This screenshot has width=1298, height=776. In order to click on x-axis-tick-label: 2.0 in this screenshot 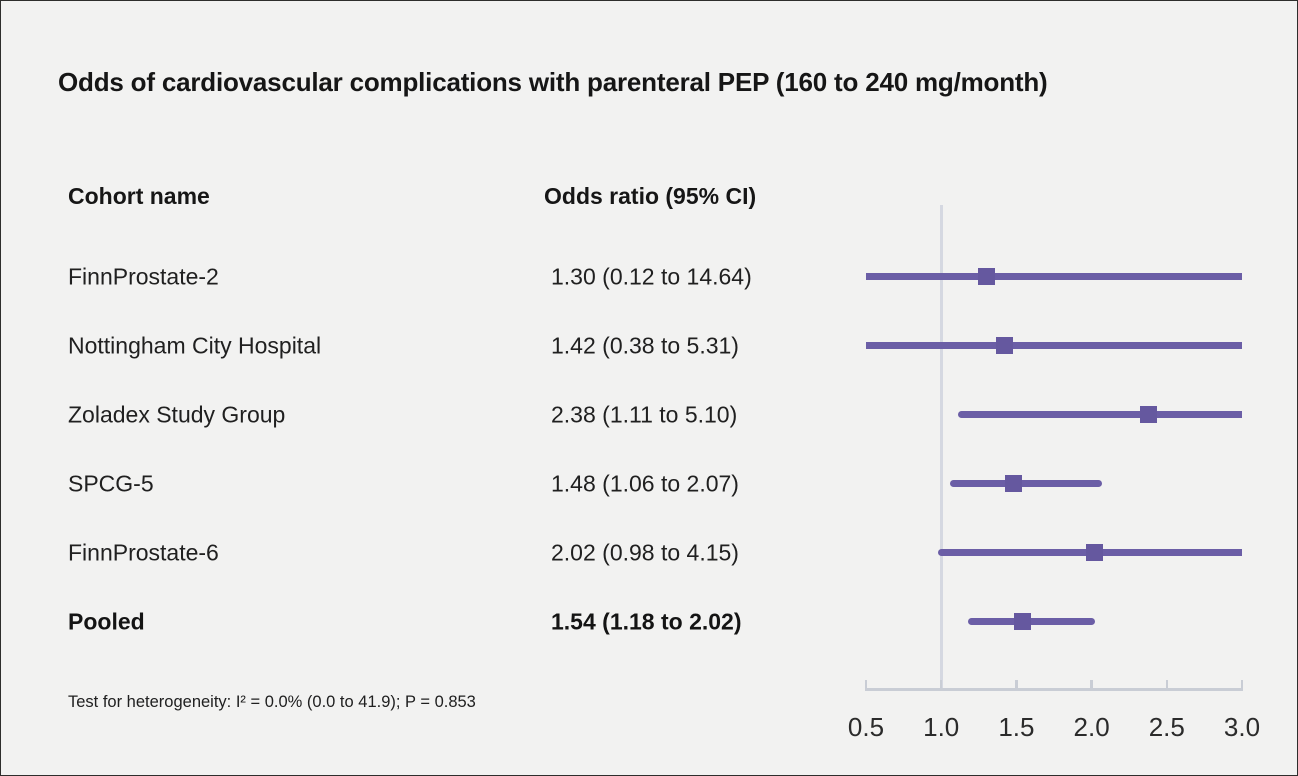, I will do `click(1091, 727)`.